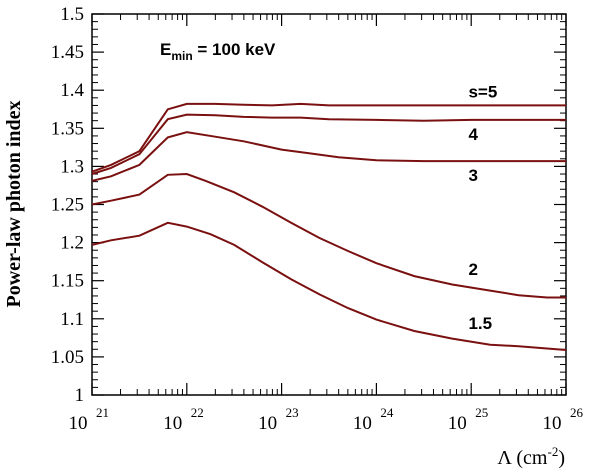 This screenshot has height=471, width=600. What do you see at coordinates (67, 205) in the screenshot?
I see `y-tick-label: 1.25` at bounding box center [67, 205].